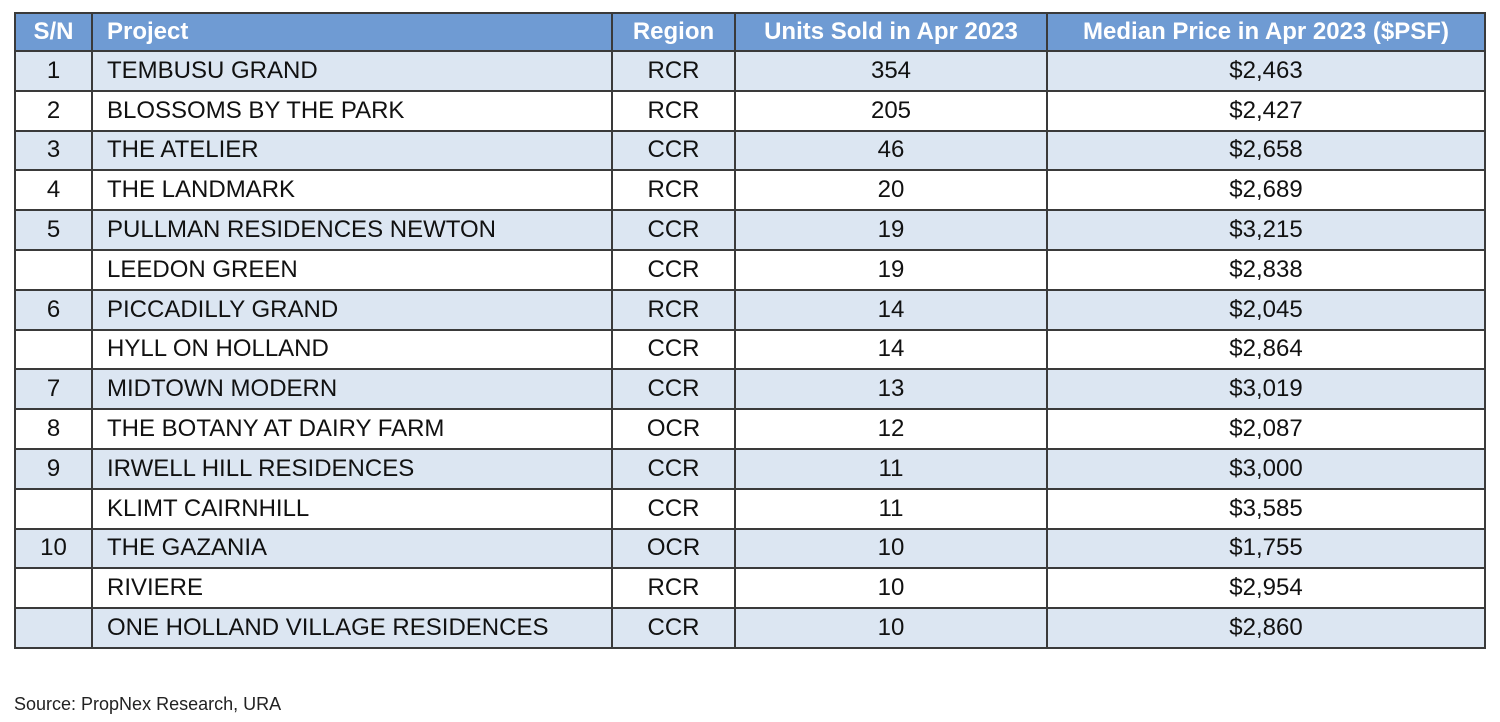  I want to click on table-cell: $2,658, so click(1266, 150).